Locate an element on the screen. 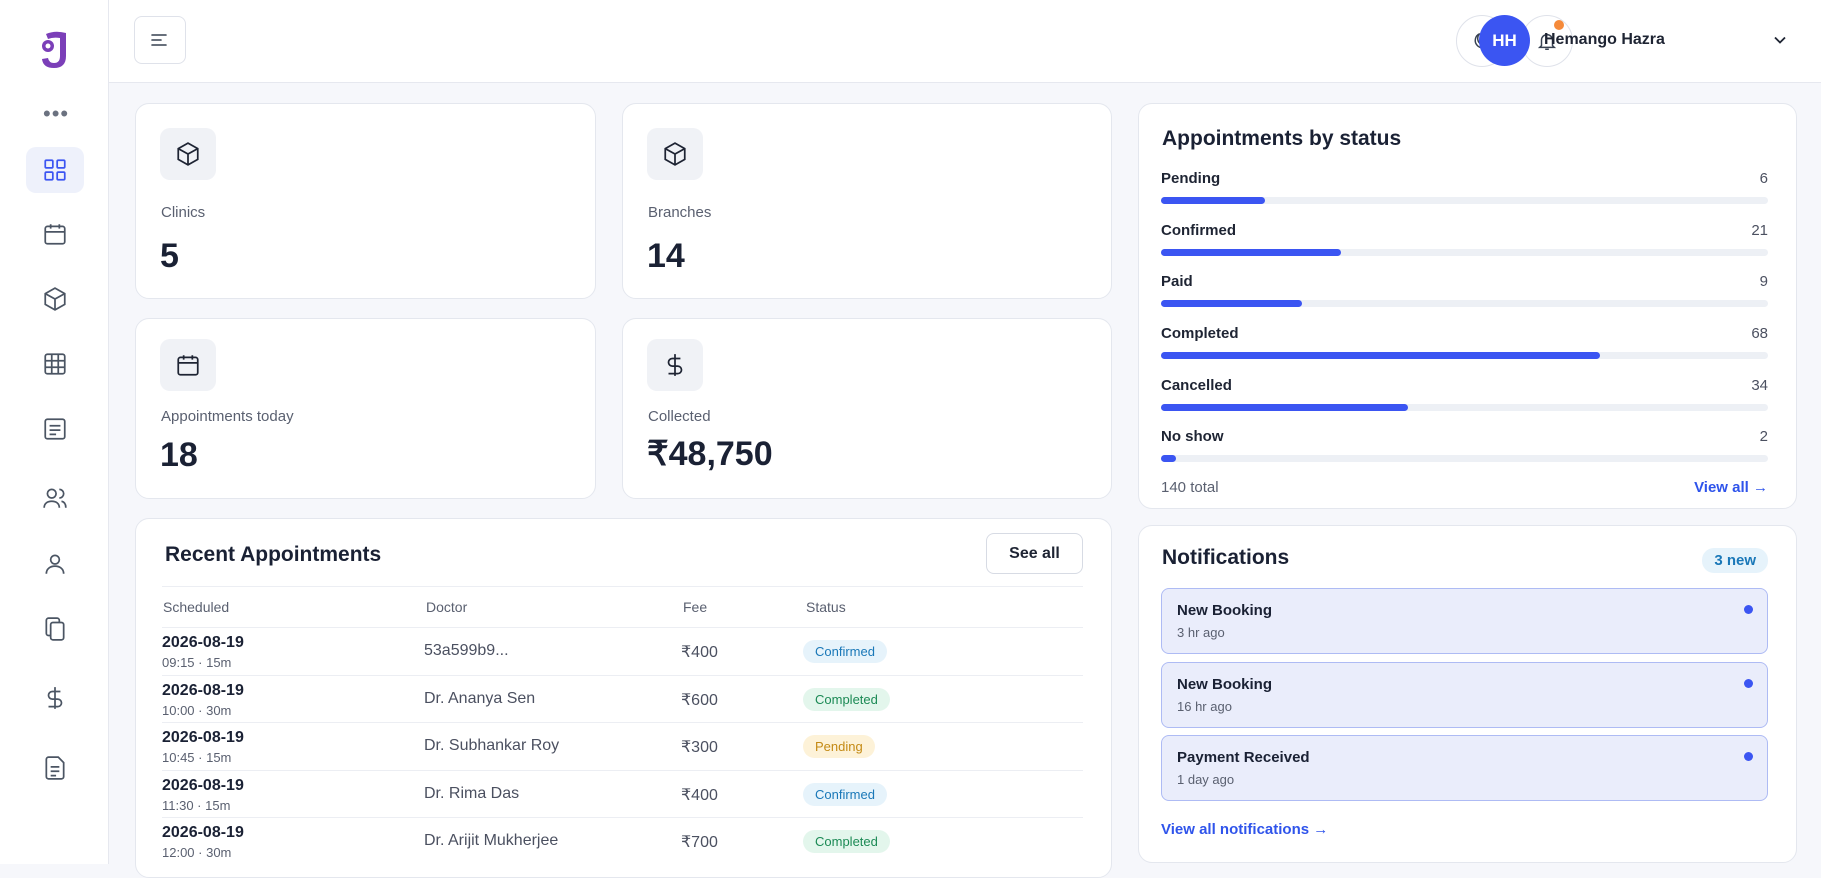 This screenshot has width=1821, height=878. sidebar-item-list is located at coordinates (55, 429).